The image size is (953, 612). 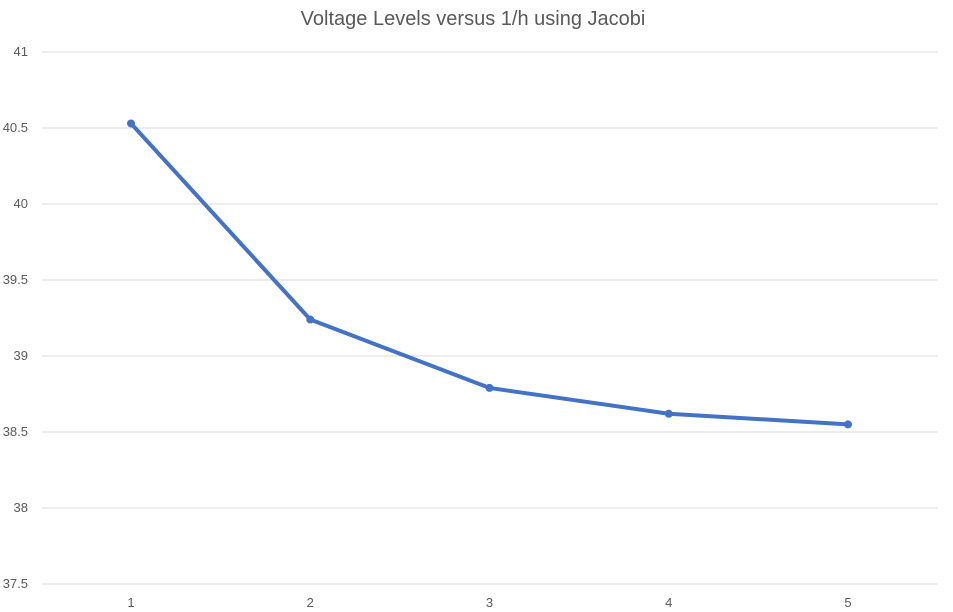 What do you see at coordinates (15, 583) in the screenshot?
I see `y-tick-label: 37.5` at bounding box center [15, 583].